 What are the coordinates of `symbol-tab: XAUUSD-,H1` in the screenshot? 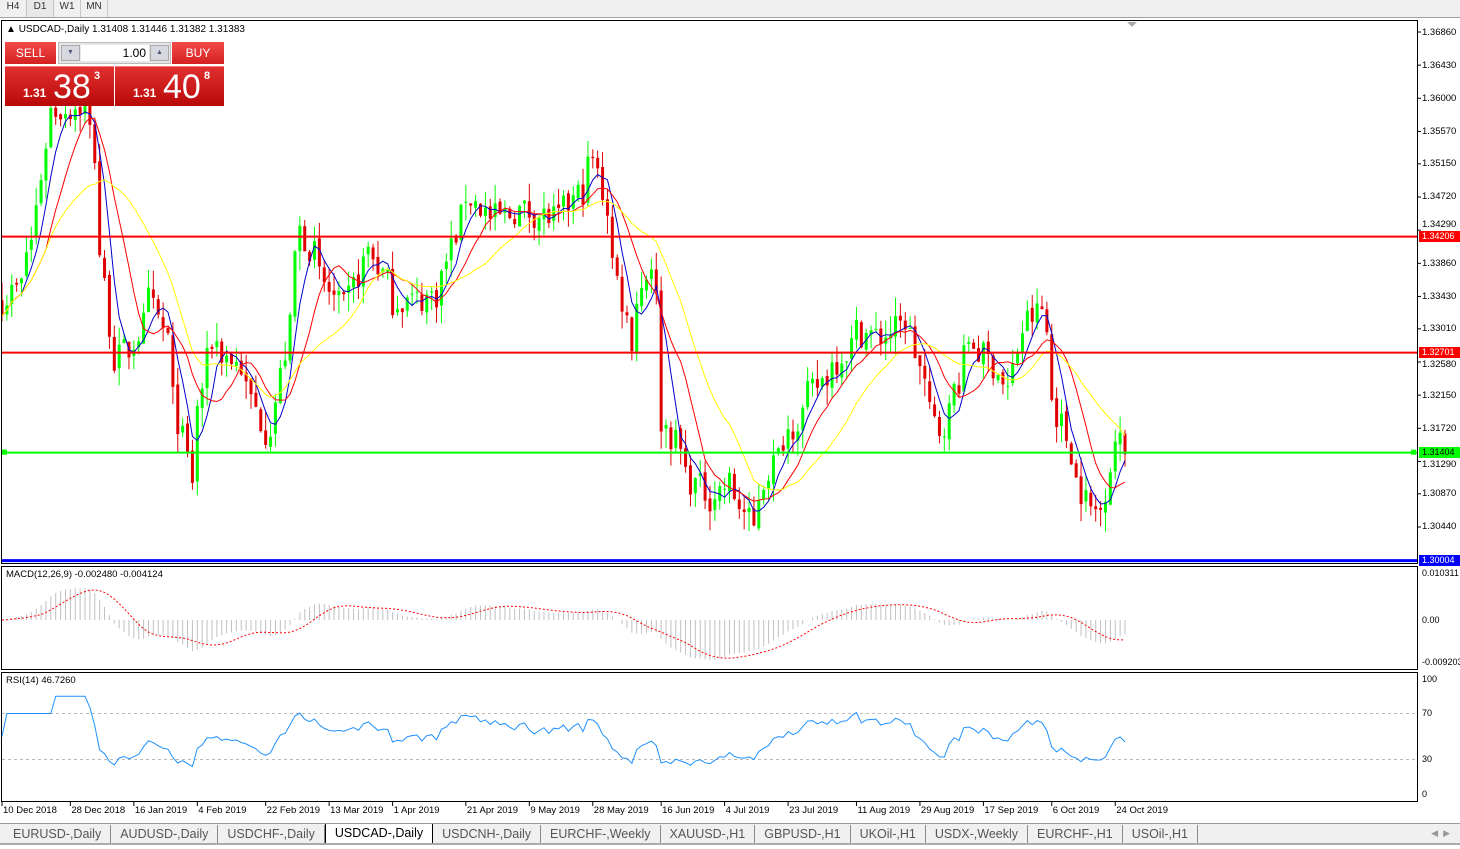 It's located at (708, 834).